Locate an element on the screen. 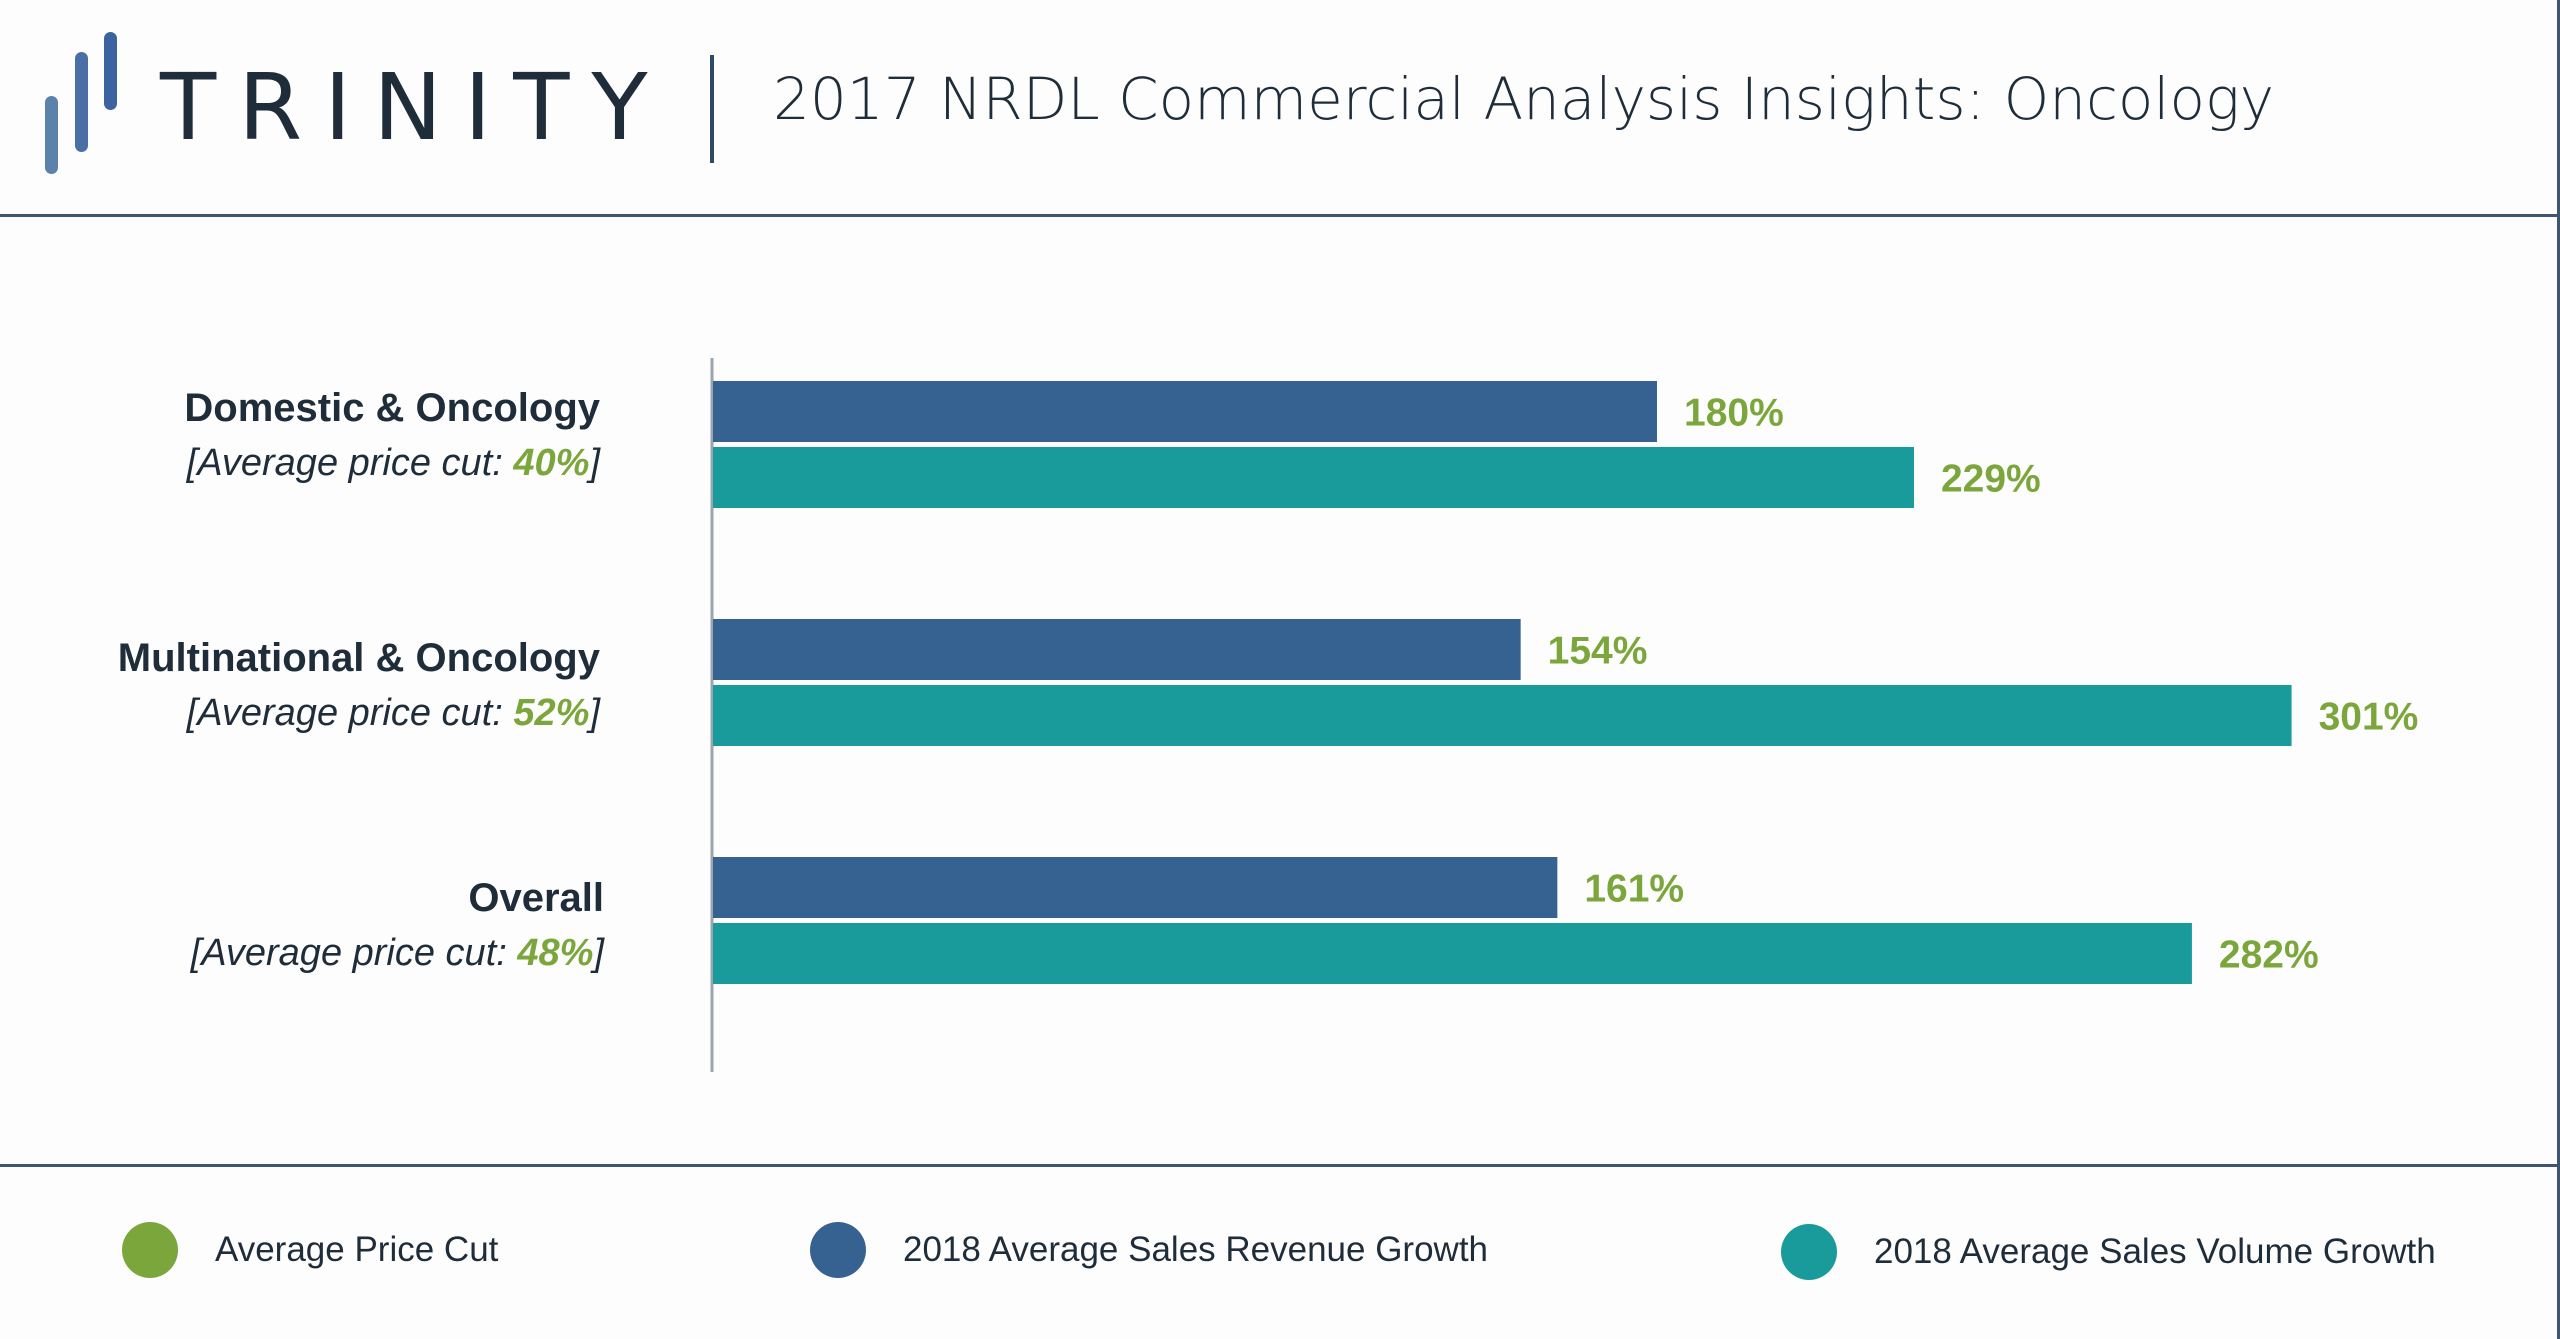  category-name: Overall is located at coordinates (536, 898).